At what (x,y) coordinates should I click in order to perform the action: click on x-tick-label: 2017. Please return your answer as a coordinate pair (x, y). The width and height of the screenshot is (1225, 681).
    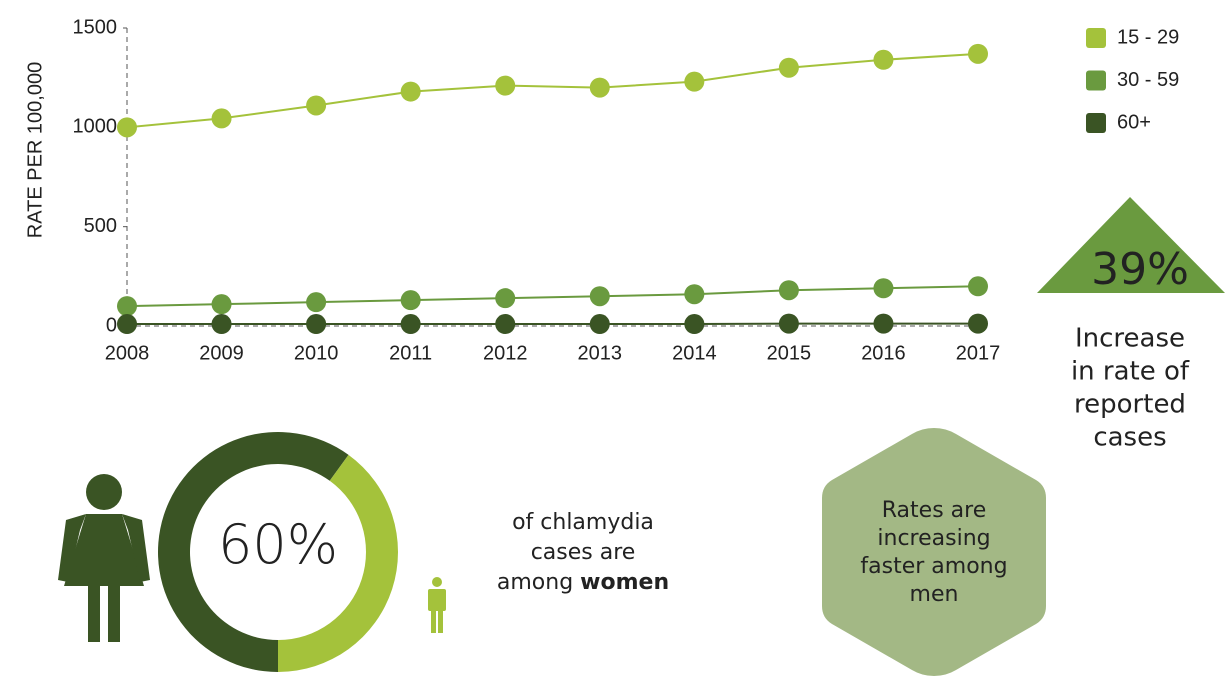
    Looking at the image, I should click on (978, 353).